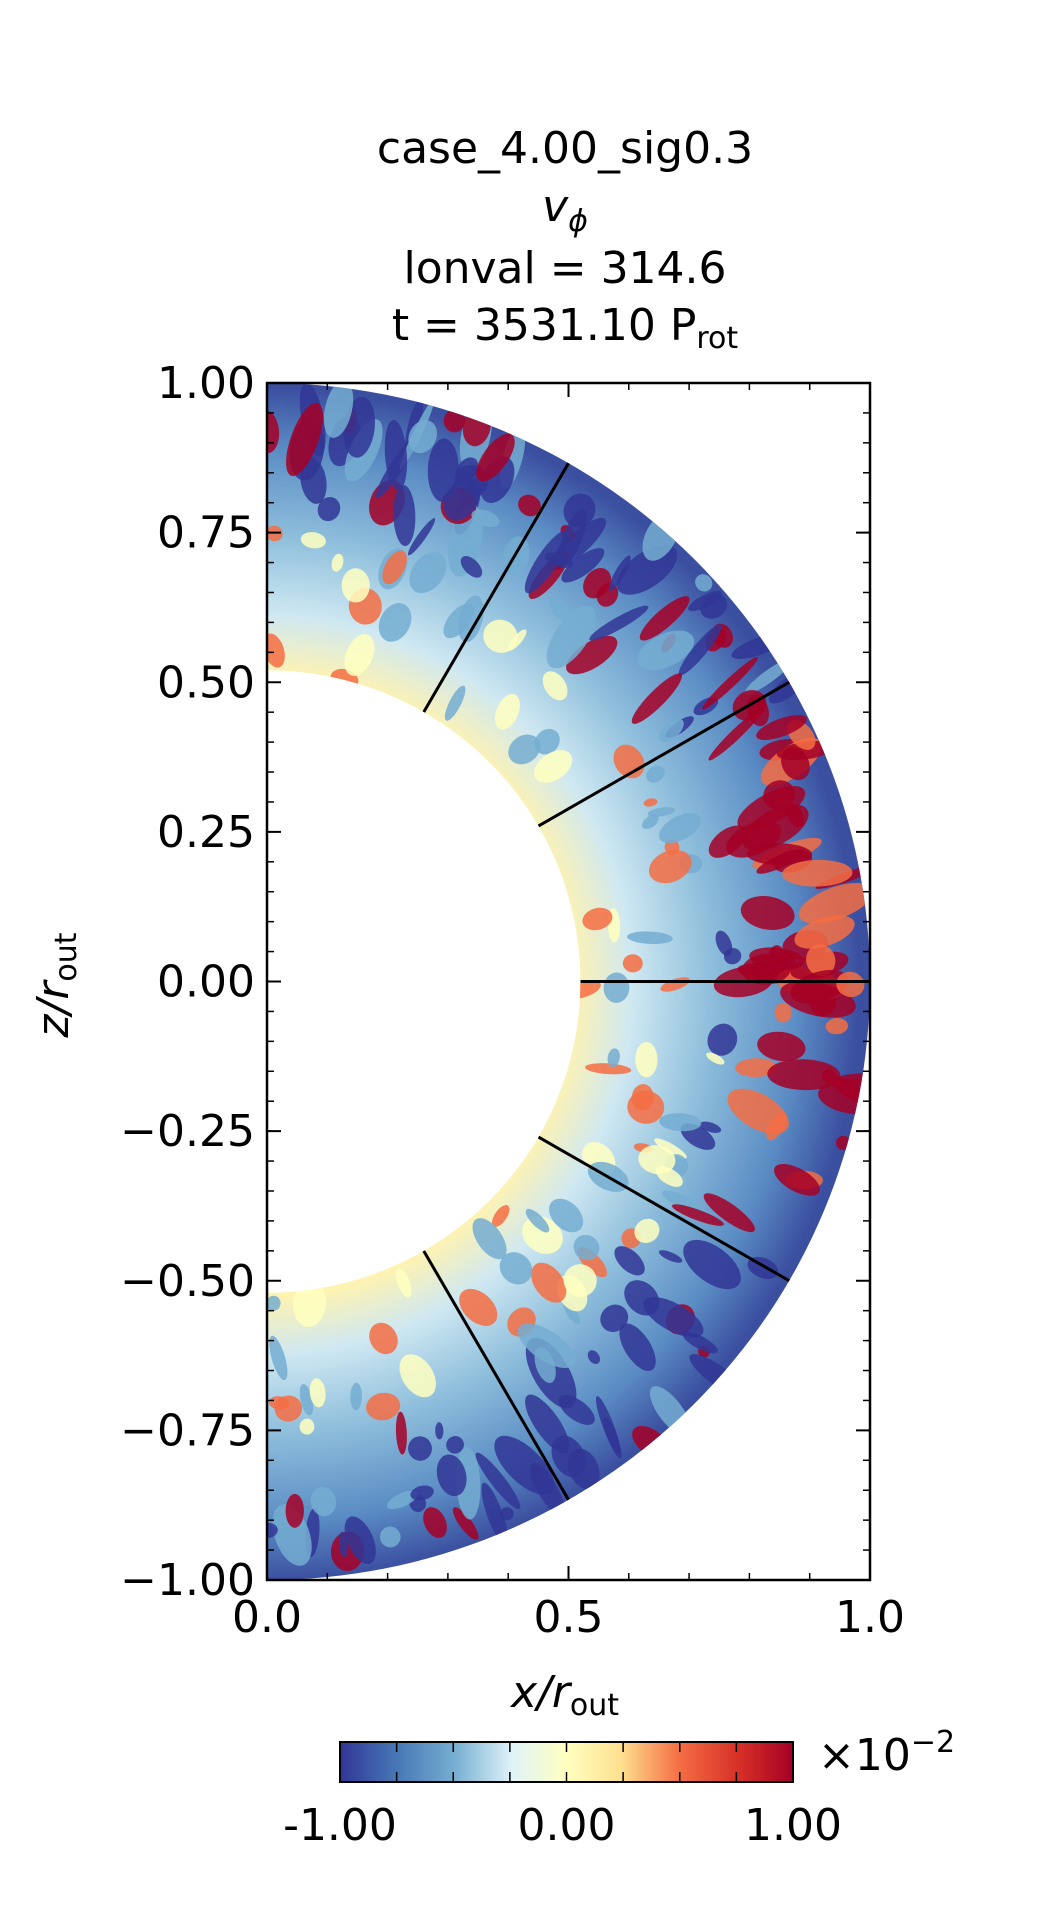  What do you see at coordinates (864, 1755) in the screenshot?
I see `colorbar-multiplier-base: ×10` at bounding box center [864, 1755].